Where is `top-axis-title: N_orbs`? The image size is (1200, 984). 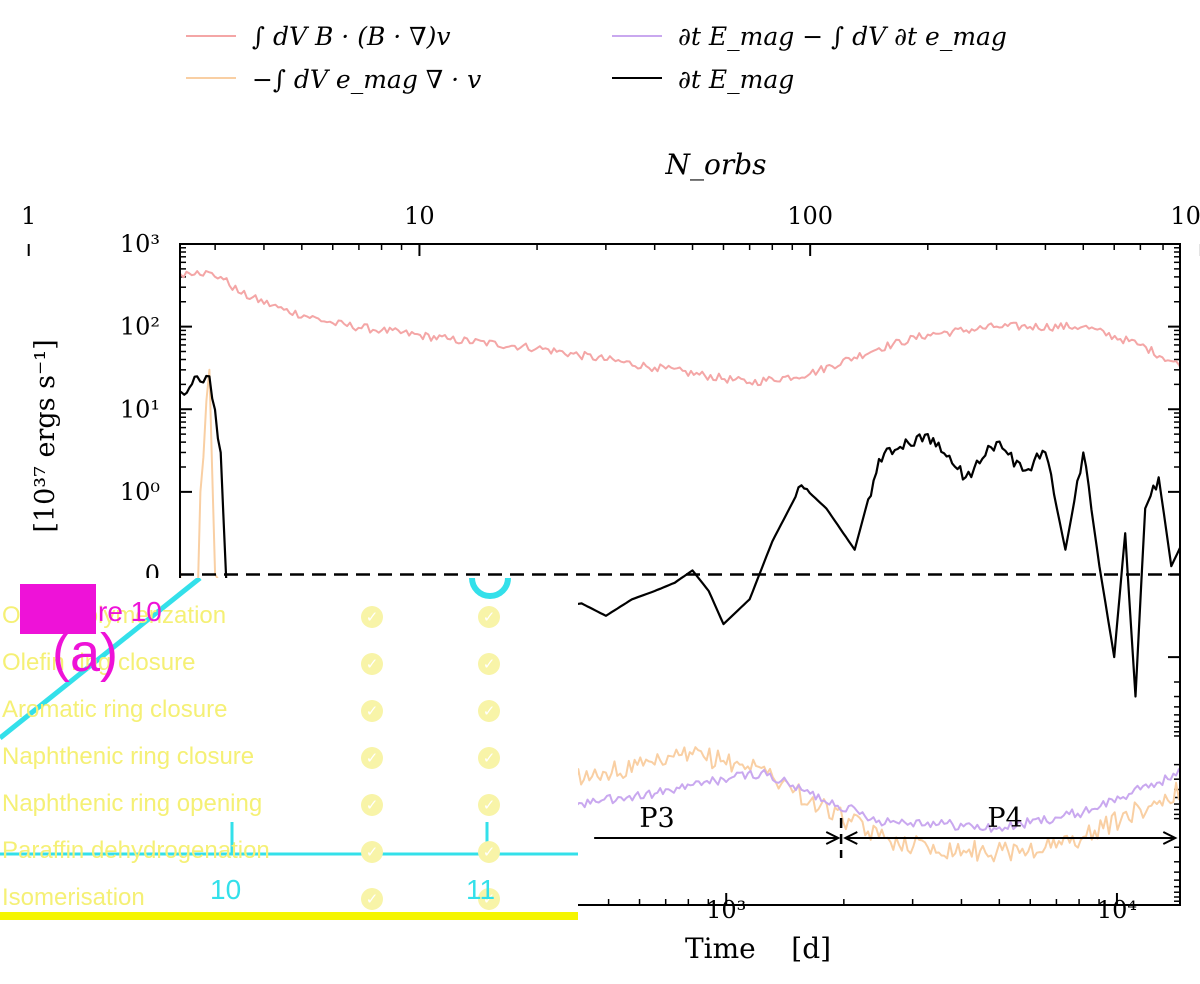 top-axis-title: N_orbs is located at coordinates (715, 164).